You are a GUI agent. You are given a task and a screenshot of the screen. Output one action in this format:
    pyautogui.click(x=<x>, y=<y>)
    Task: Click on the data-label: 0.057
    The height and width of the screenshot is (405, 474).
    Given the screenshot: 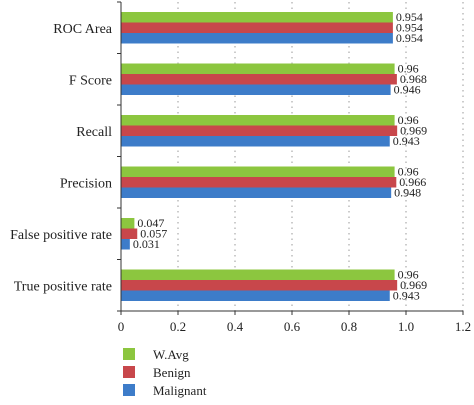 What is the action you would take?
    pyautogui.click(x=153, y=234)
    